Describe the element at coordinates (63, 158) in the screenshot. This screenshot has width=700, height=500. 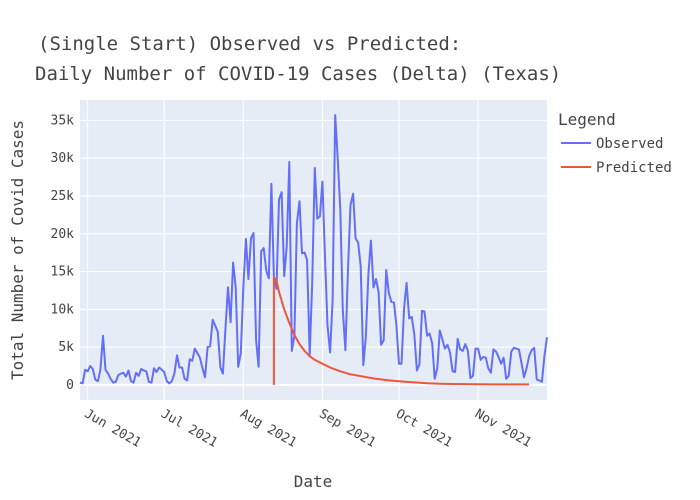
I see `y-tick-label: 30k` at that location.